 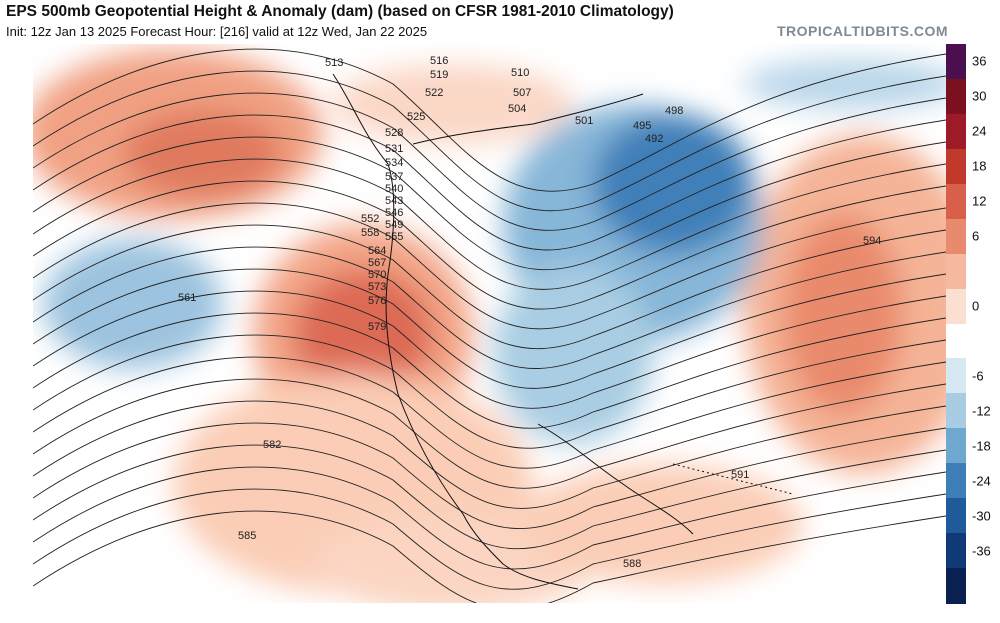 What do you see at coordinates (976, 236) in the screenshot?
I see `colorbar-tick-label: 6` at bounding box center [976, 236].